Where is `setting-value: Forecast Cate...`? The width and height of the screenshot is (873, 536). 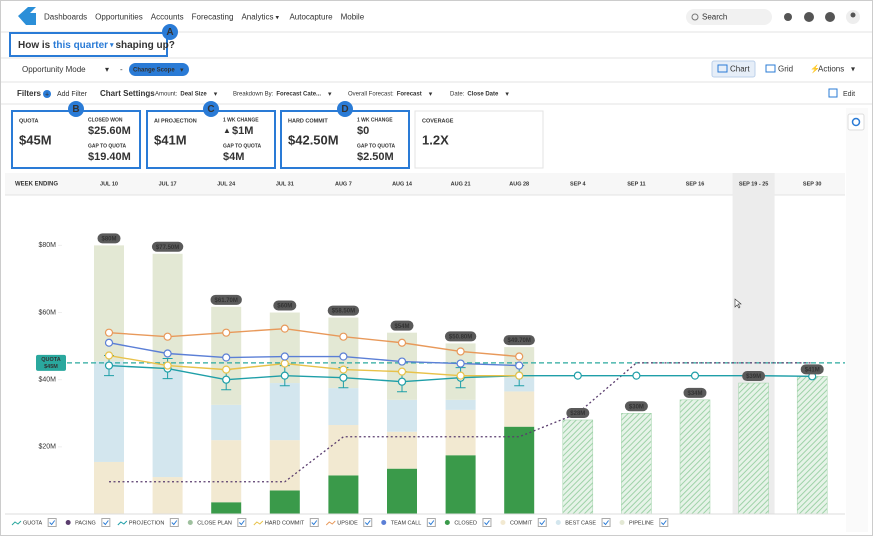 setting-value: Forecast Cate... is located at coordinates (298, 95).